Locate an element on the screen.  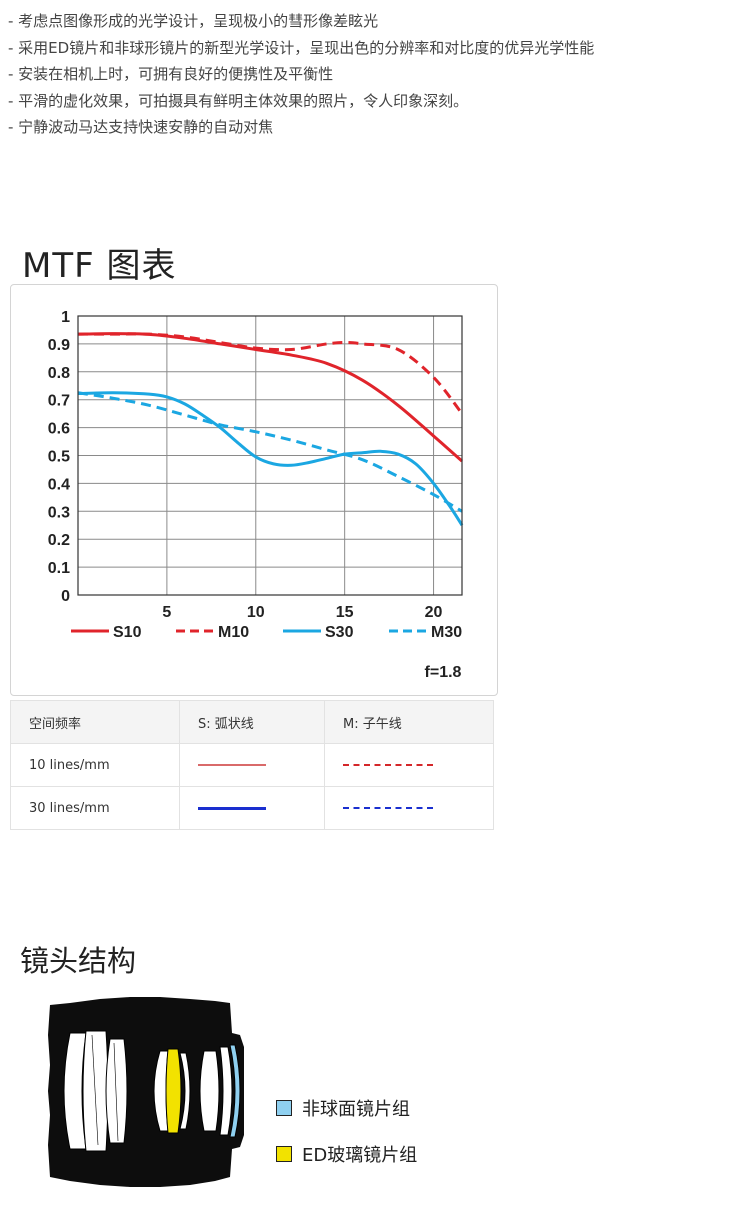
legend-label: S30 is located at coordinates (339, 632).